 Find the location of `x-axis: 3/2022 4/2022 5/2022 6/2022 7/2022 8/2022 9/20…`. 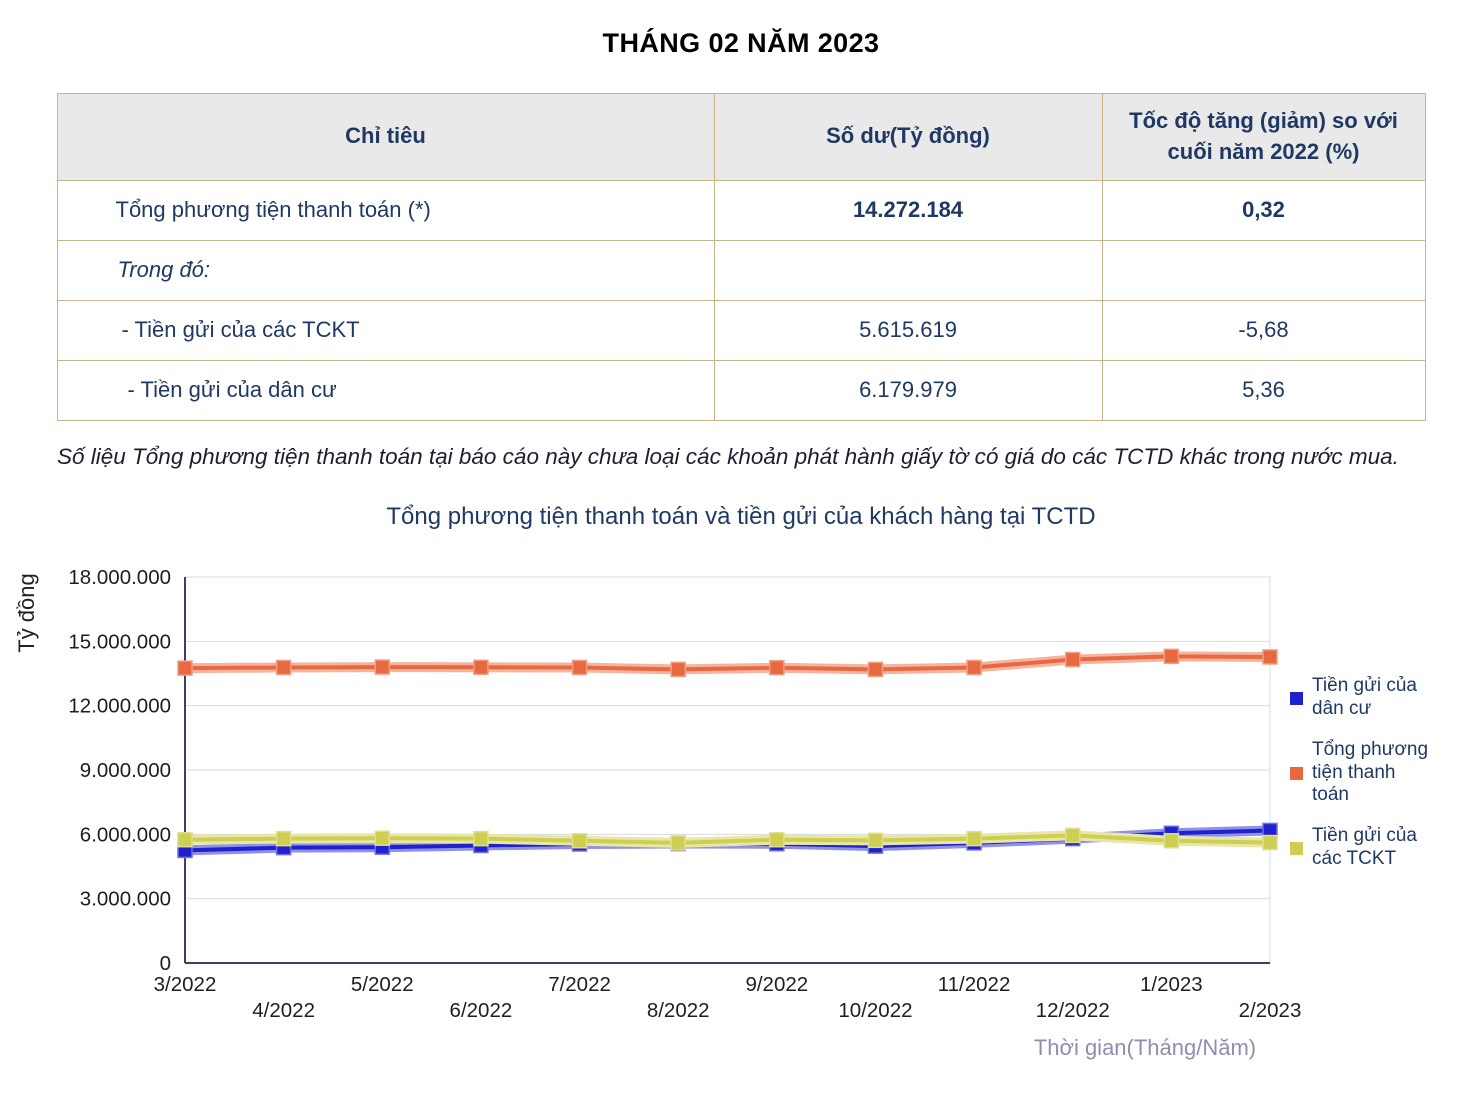

x-axis: 3/2022 4/2022 5/2022 6/2022 7/2022 8/2022 9/20… is located at coordinates (728, 1016).